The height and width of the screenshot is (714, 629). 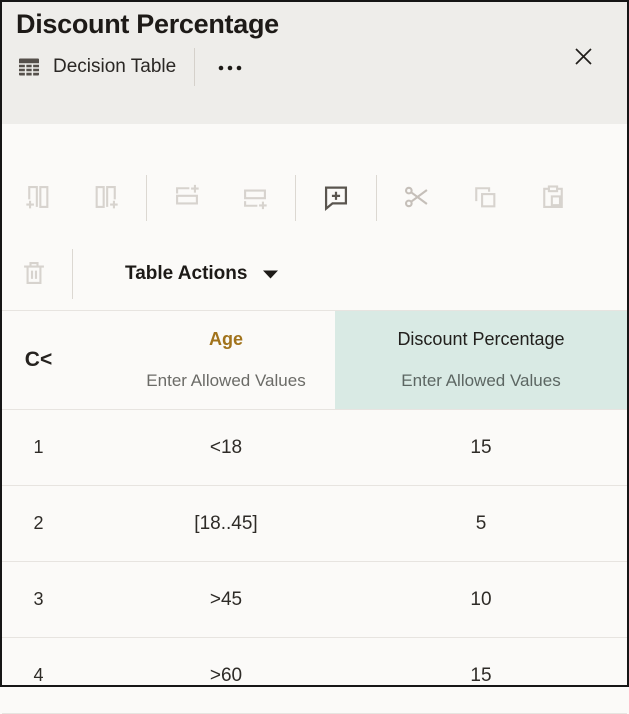 I want to click on condition-cell: [18..45], so click(x=226, y=523).